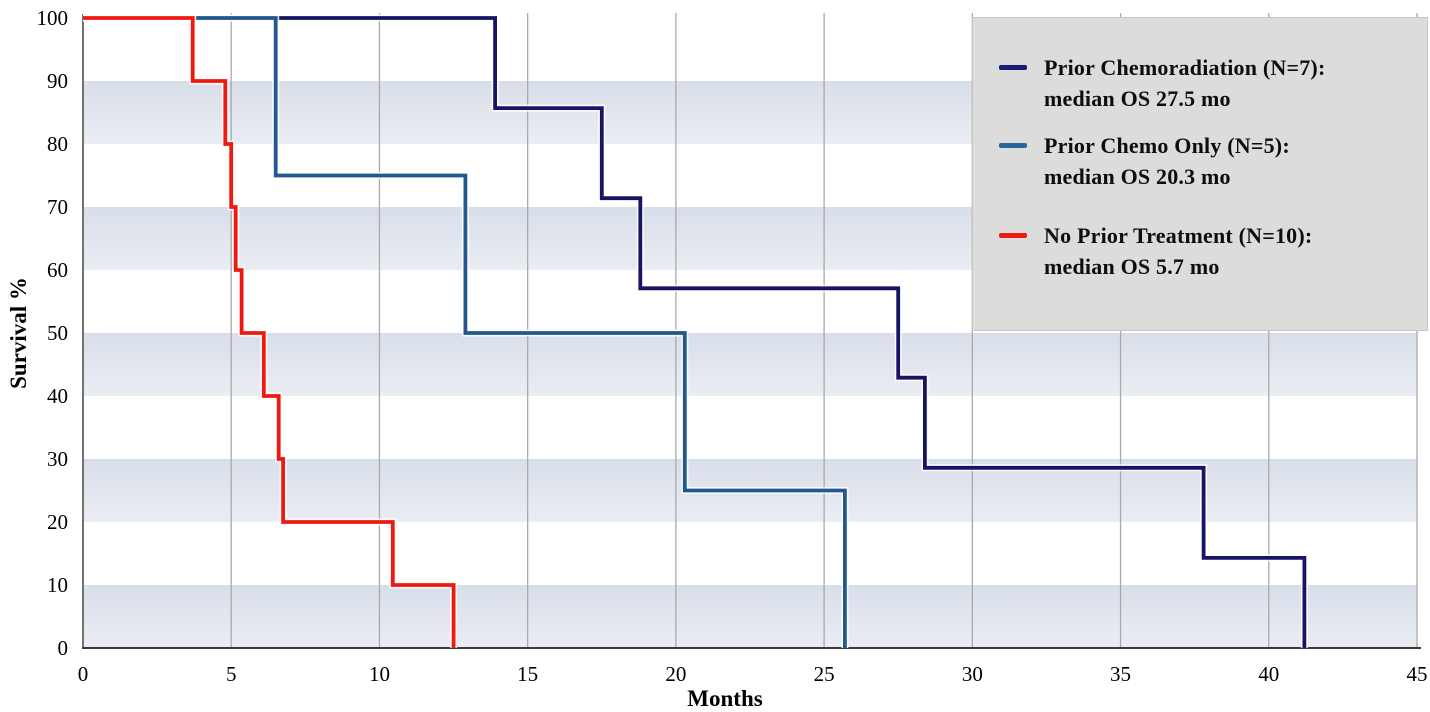  I want to click on y-tick-label-40: 40, so click(57, 396).